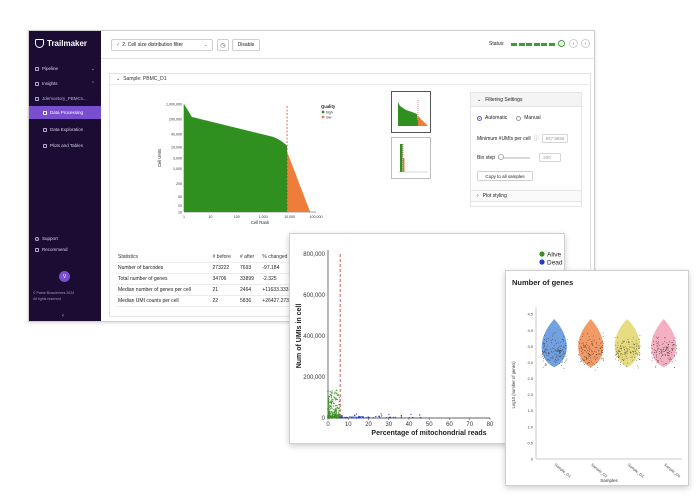 This screenshot has height=500, width=700. Describe the element at coordinates (585, 43) in the screenshot. I see `next-step-button: ›` at that location.